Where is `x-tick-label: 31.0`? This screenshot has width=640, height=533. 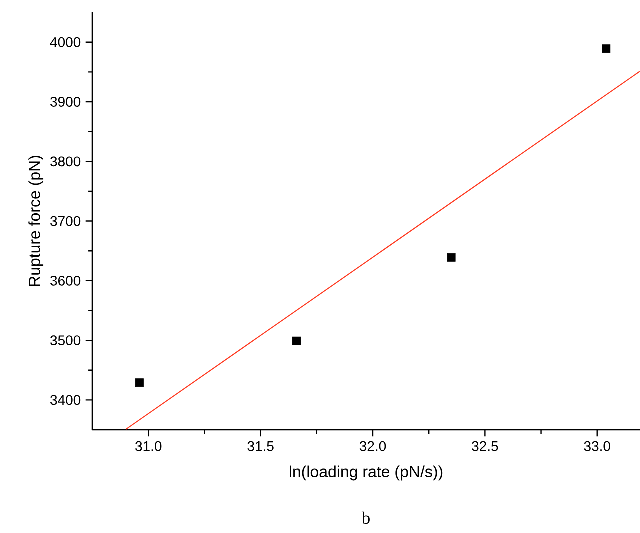 x-tick-label: 31.0 is located at coordinates (149, 446).